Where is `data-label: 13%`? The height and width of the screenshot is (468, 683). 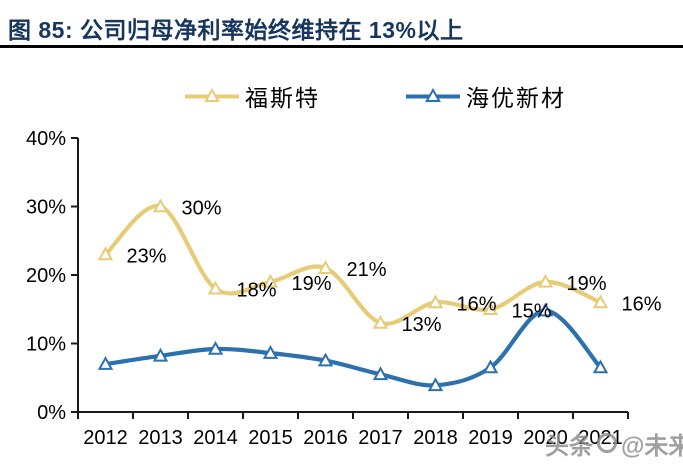 data-label: 13% is located at coordinates (422, 325).